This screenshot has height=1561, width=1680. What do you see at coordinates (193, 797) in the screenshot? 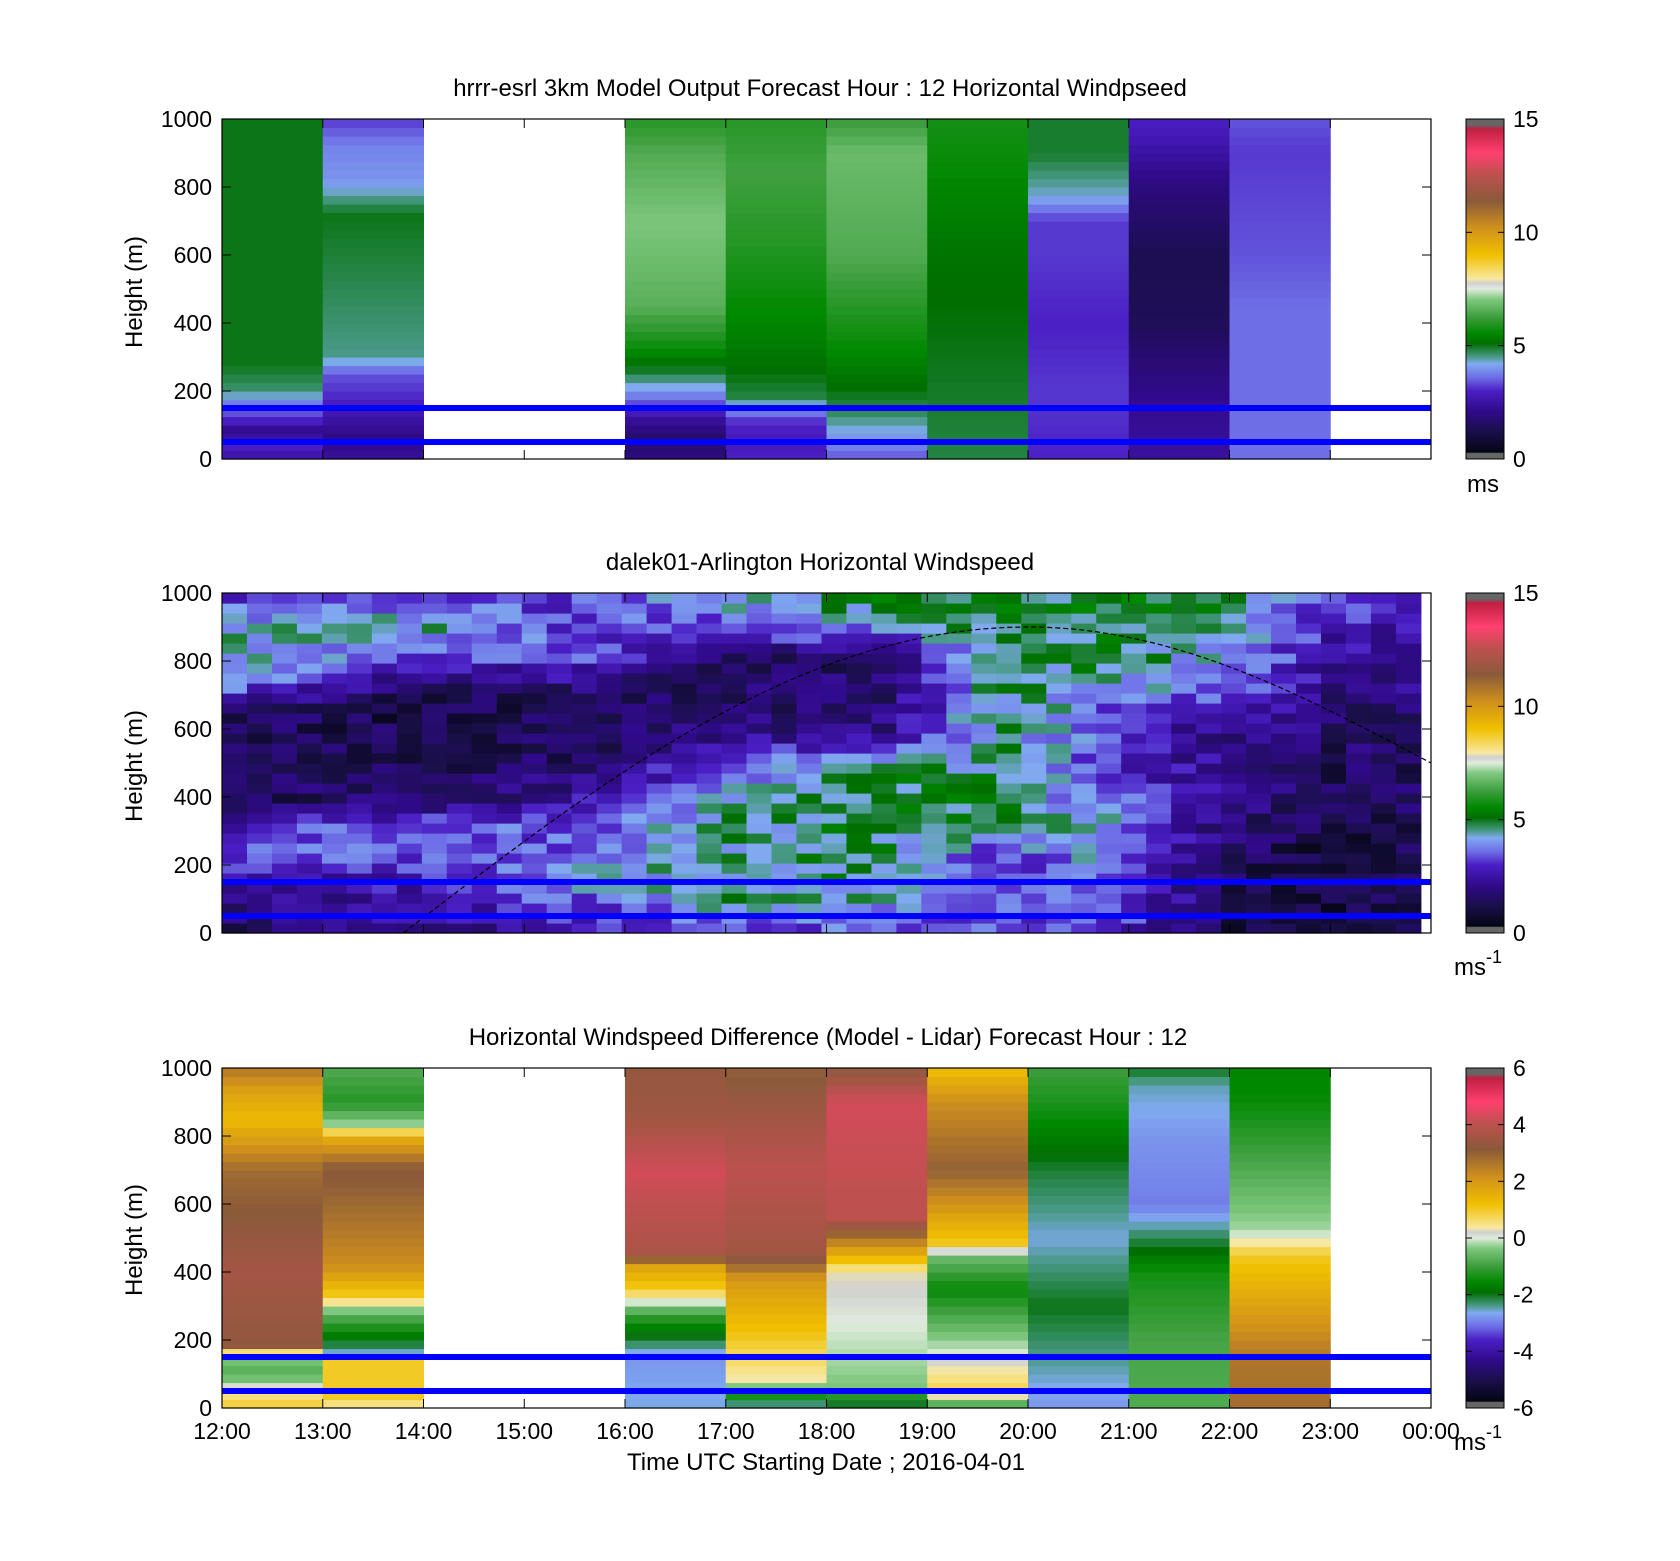
I see `y-tick-label: 400` at bounding box center [193, 797].